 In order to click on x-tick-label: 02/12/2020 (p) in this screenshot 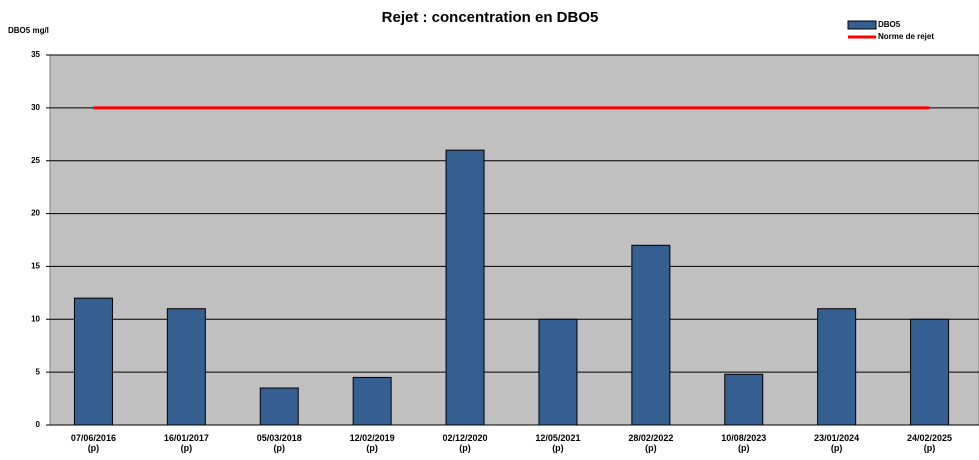, I will do `click(465, 443)`.